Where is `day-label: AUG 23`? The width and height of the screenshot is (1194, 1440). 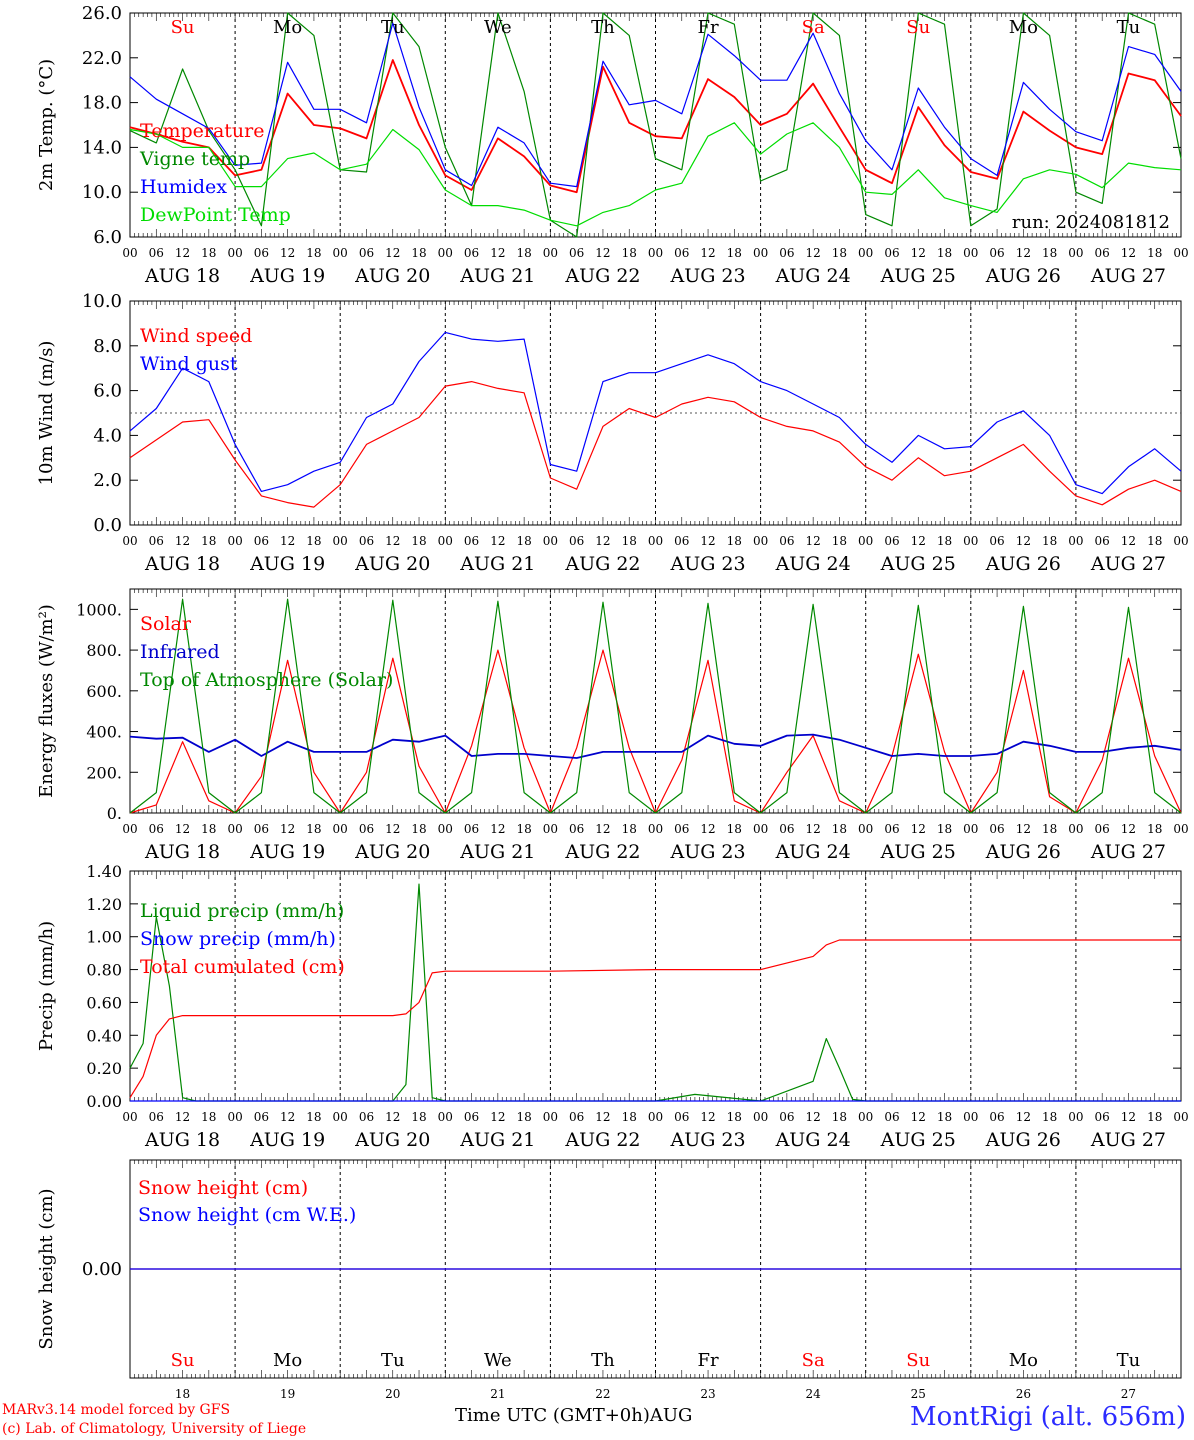 day-label: AUG 23 is located at coordinates (707, 1140).